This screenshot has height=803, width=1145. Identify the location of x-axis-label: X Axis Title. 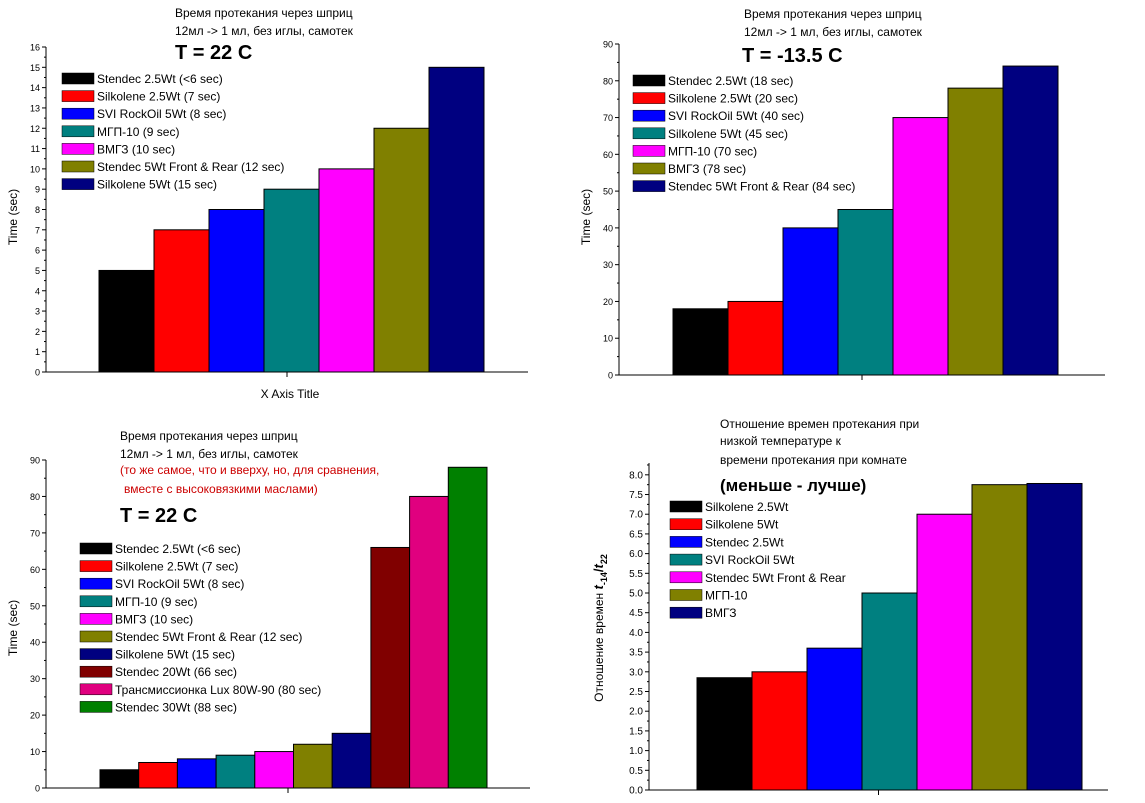
(290, 394).